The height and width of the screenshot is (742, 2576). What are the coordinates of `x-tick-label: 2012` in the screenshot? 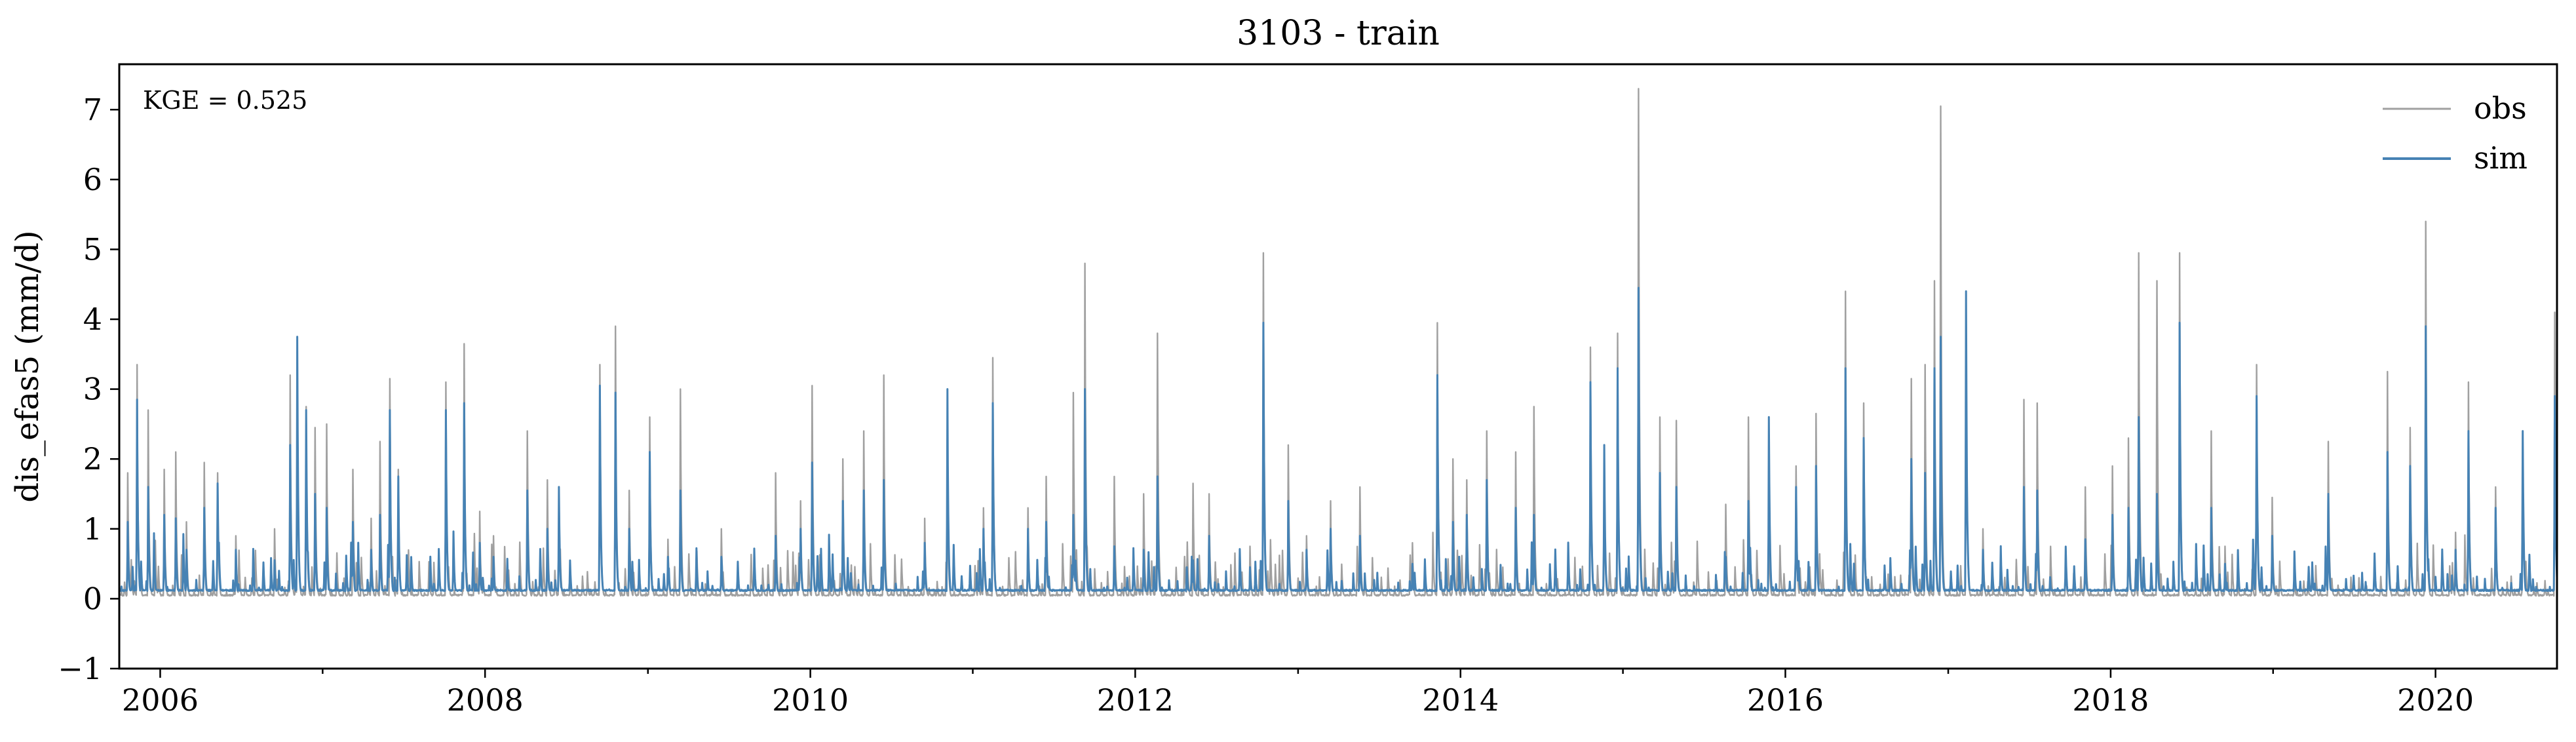 It's located at (1135, 700).